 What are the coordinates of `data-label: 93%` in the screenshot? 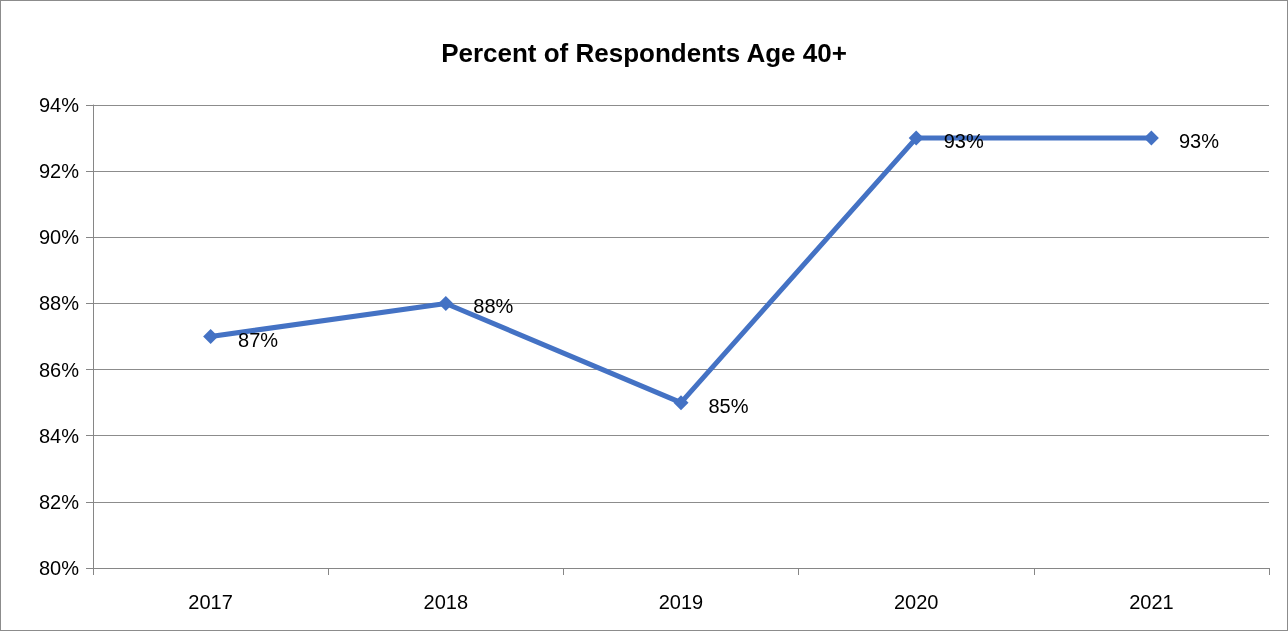 It's located at (1199, 141).